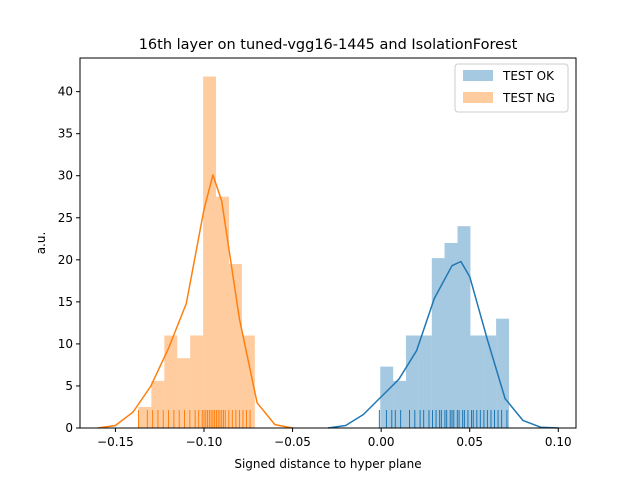 The width and height of the screenshot is (640, 484). What do you see at coordinates (327, 464) in the screenshot?
I see `x-axis-label: Signed distance to hyper plane` at bounding box center [327, 464].